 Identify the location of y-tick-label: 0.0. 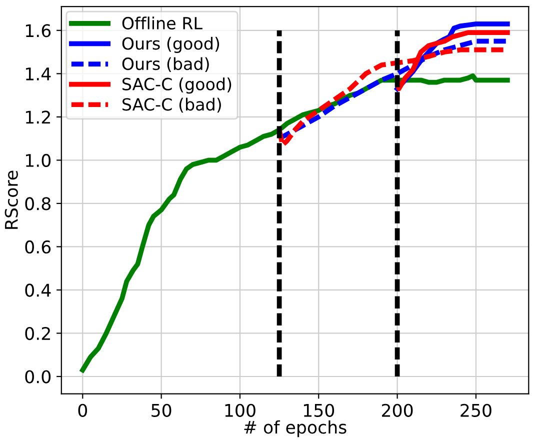
(38, 377).